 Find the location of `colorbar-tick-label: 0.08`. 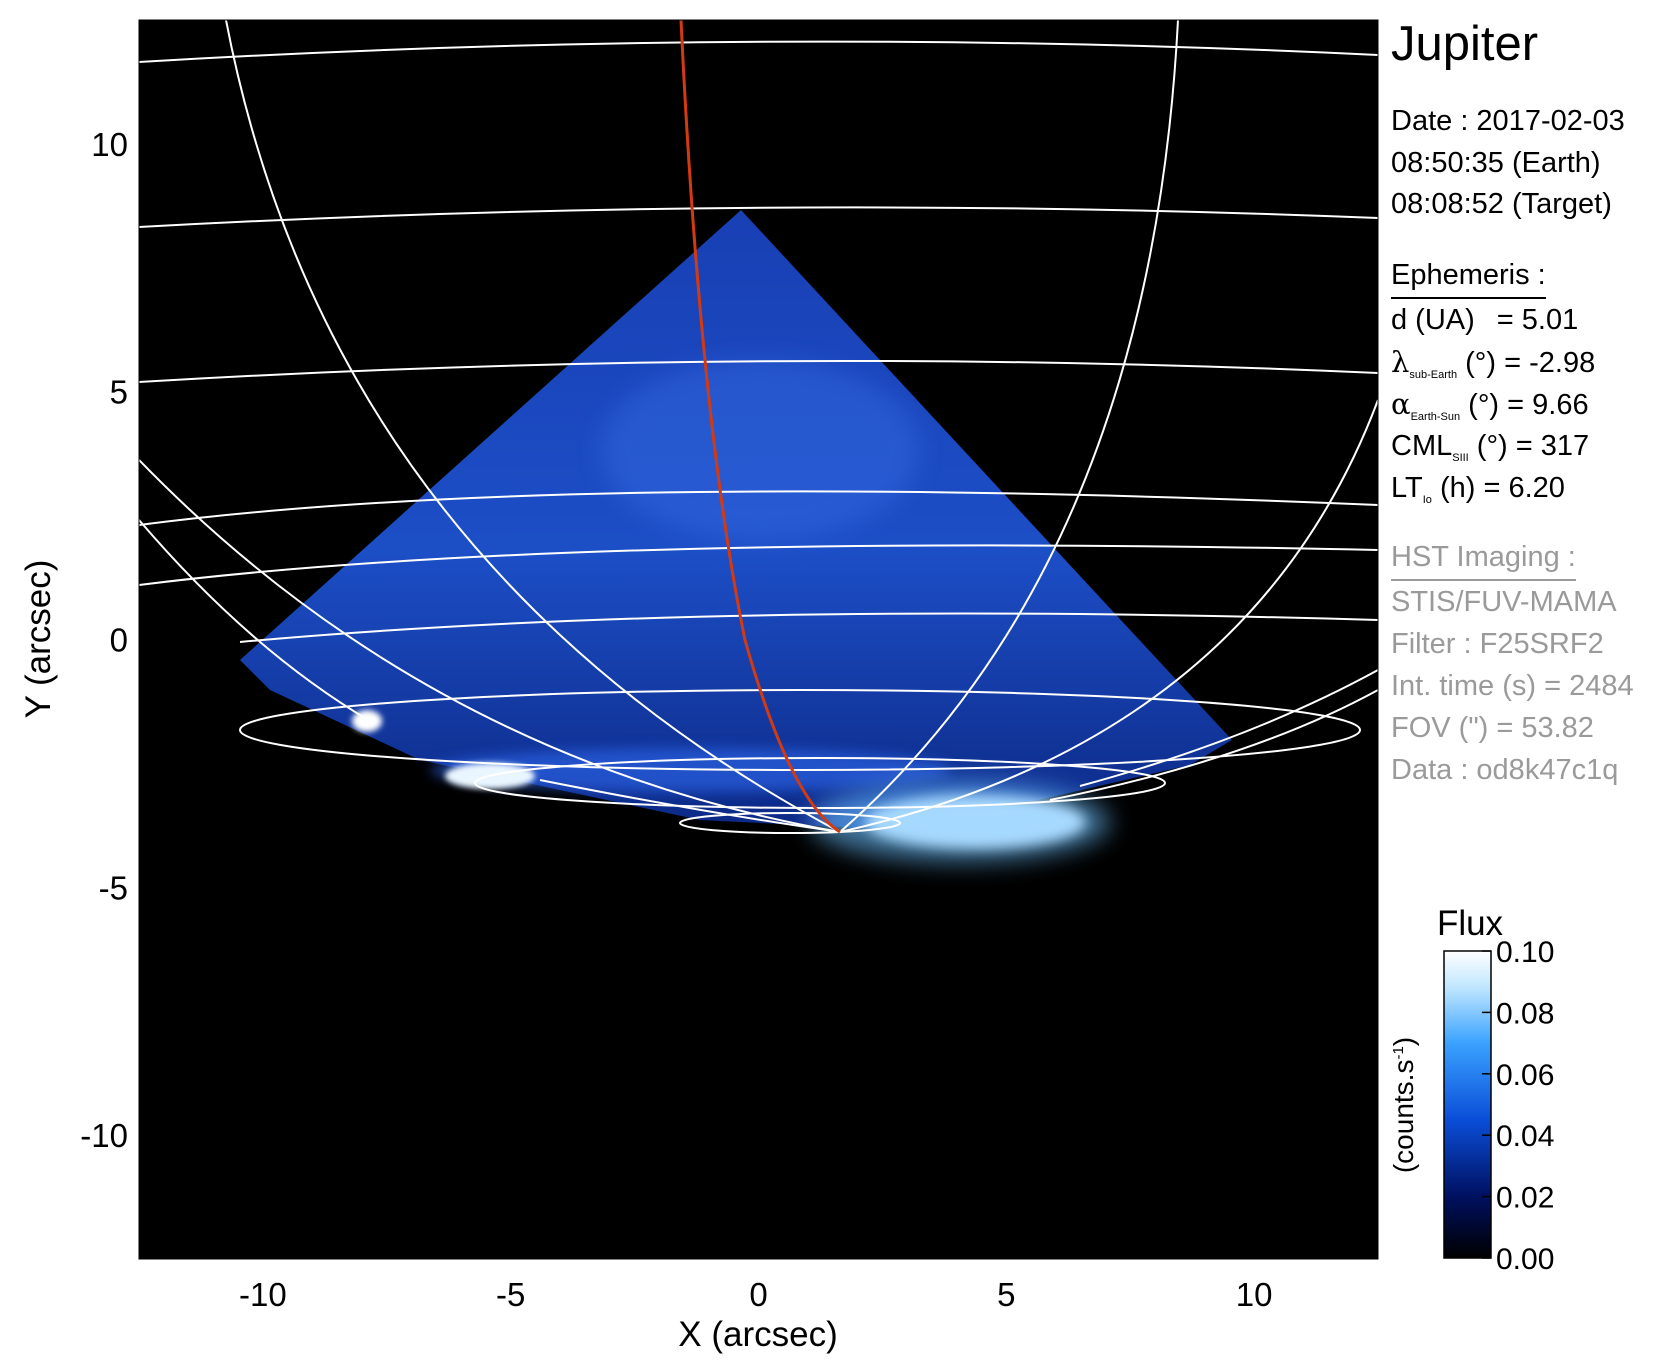

colorbar-tick-label: 0.08 is located at coordinates (1525, 1013).